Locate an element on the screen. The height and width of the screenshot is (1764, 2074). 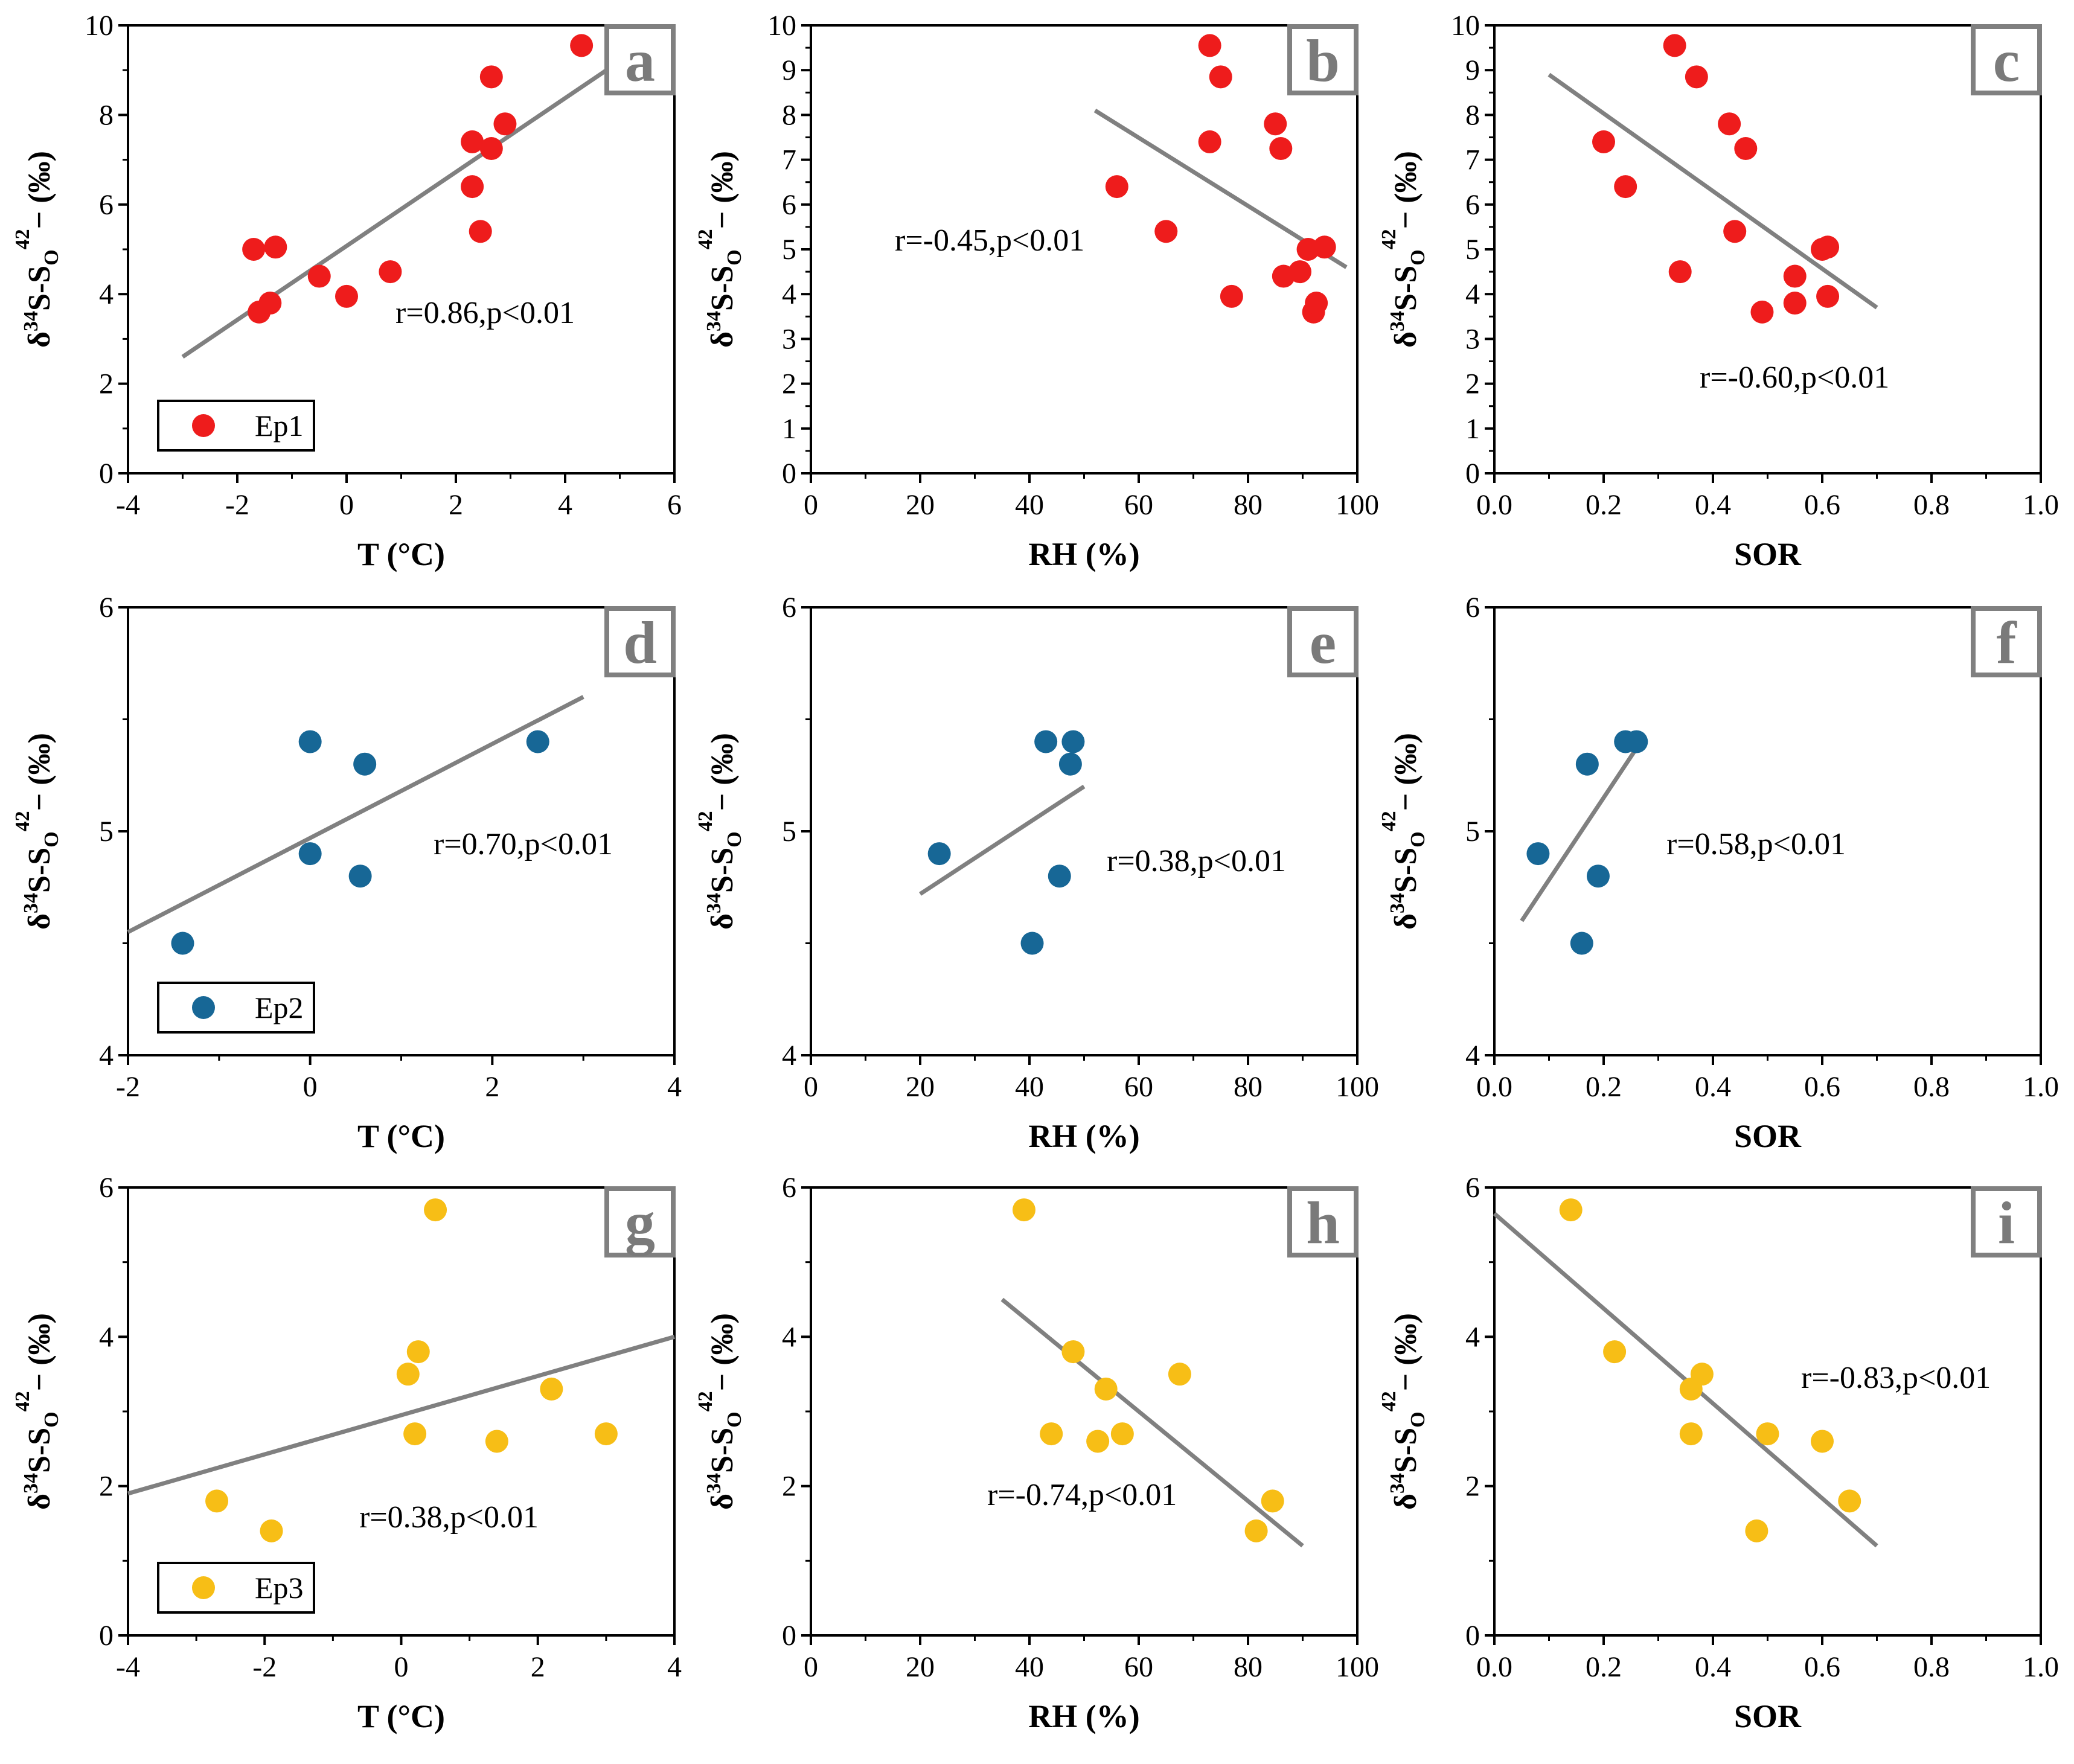
x-axis-title: RH (%) is located at coordinates (1083, 1136).